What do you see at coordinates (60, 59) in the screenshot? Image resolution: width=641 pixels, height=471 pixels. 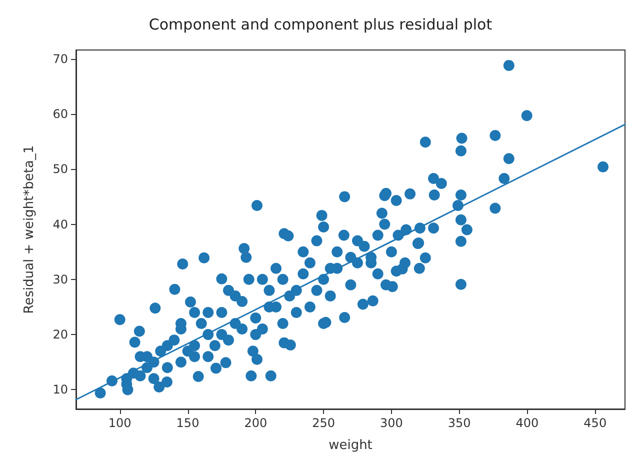 I see `y-tick-label: 70` at bounding box center [60, 59].